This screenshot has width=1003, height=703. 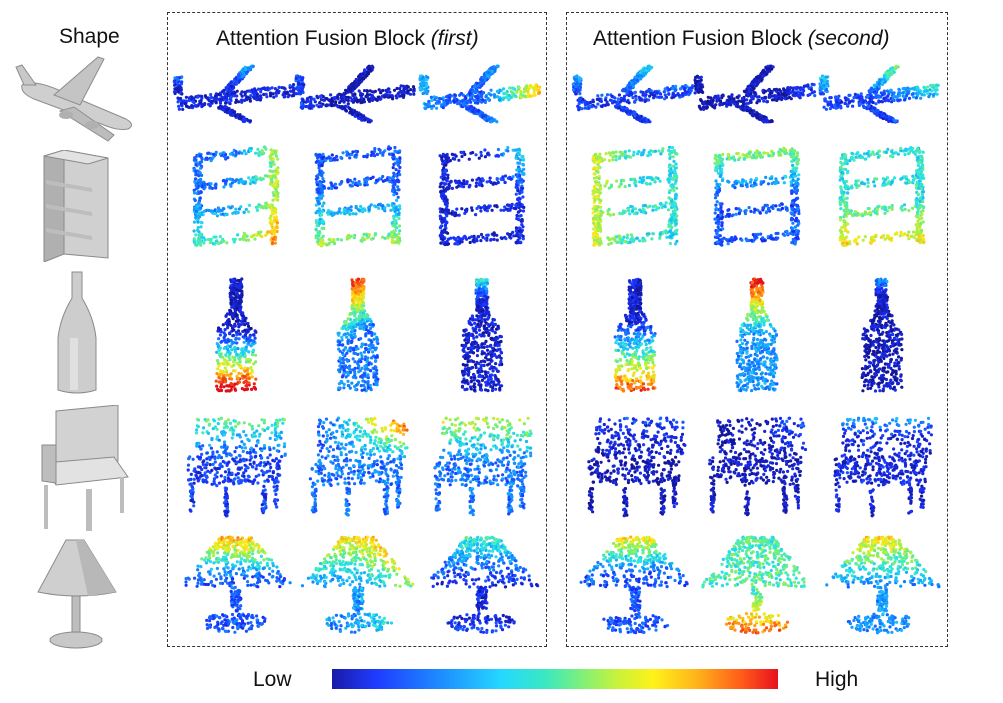 I want to click on first-block-title: Attention Fusion Block, so click(x=320, y=38).